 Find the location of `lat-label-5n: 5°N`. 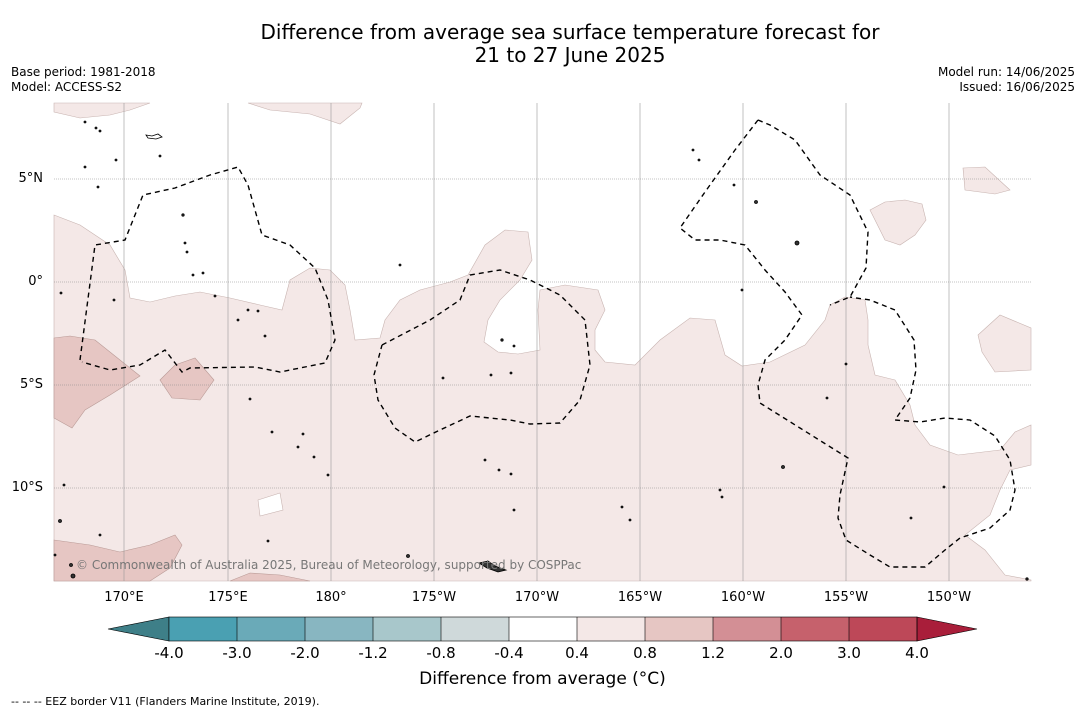

lat-label-5n: 5°N is located at coordinates (31, 178).